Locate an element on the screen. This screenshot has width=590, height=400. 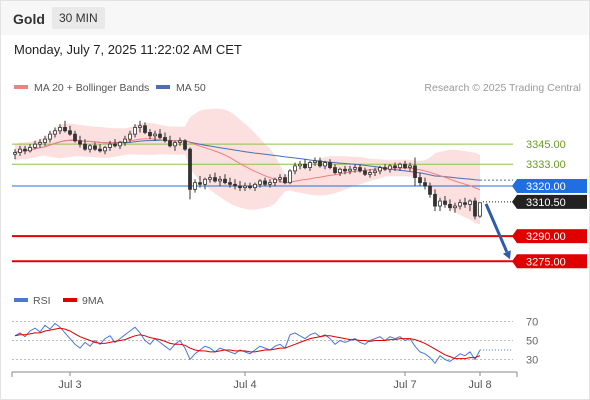
x-tick-label: Jul 4 is located at coordinates (244, 385).